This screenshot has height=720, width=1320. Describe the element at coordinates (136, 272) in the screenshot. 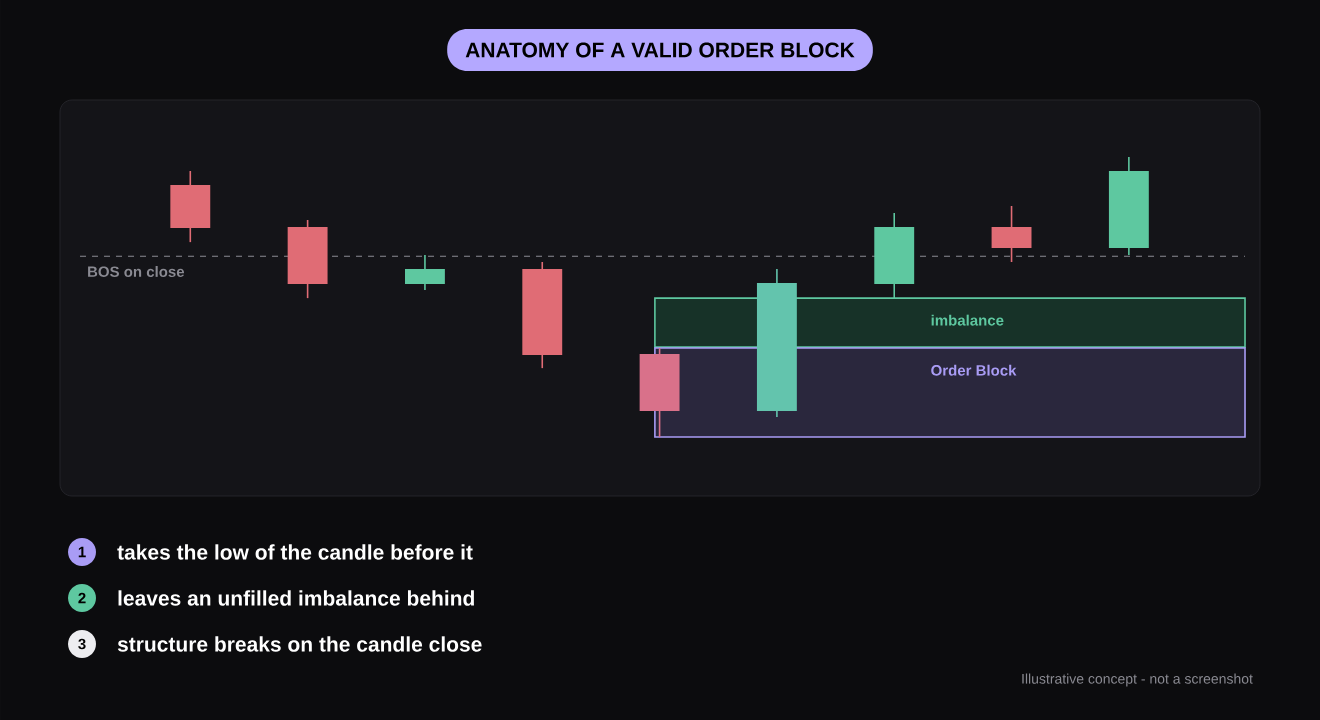

I see `ref-line-label: BOS on close` at that location.